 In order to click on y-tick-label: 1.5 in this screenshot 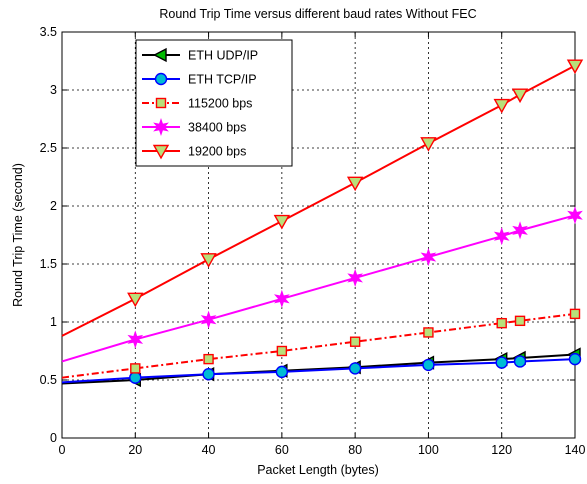, I will do `click(48, 264)`.